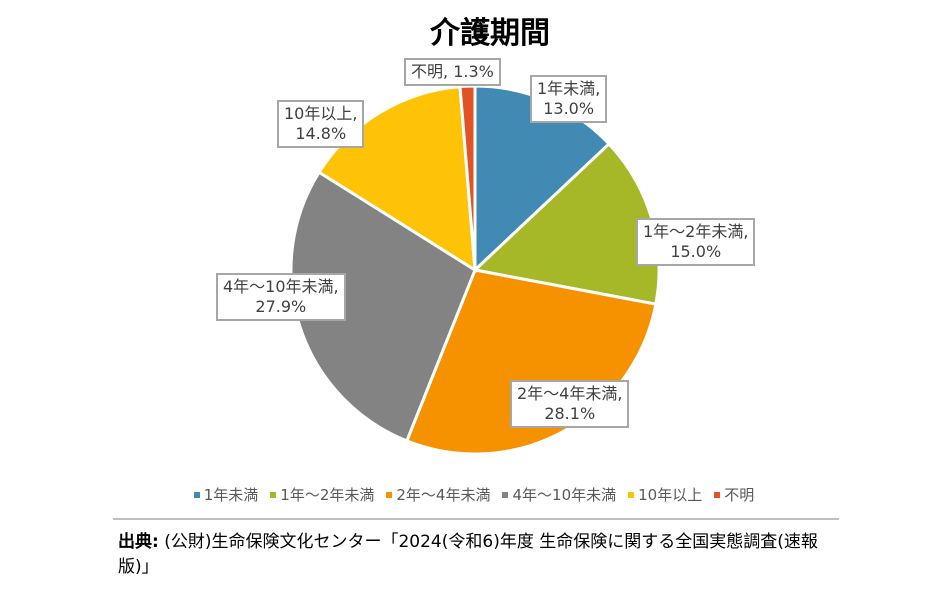 The image size is (948, 597). What do you see at coordinates (696, 242) in the screenshot?
I see `data-label-1: 1年～2年未満, 15.0%` at bounding box center [696, 242].